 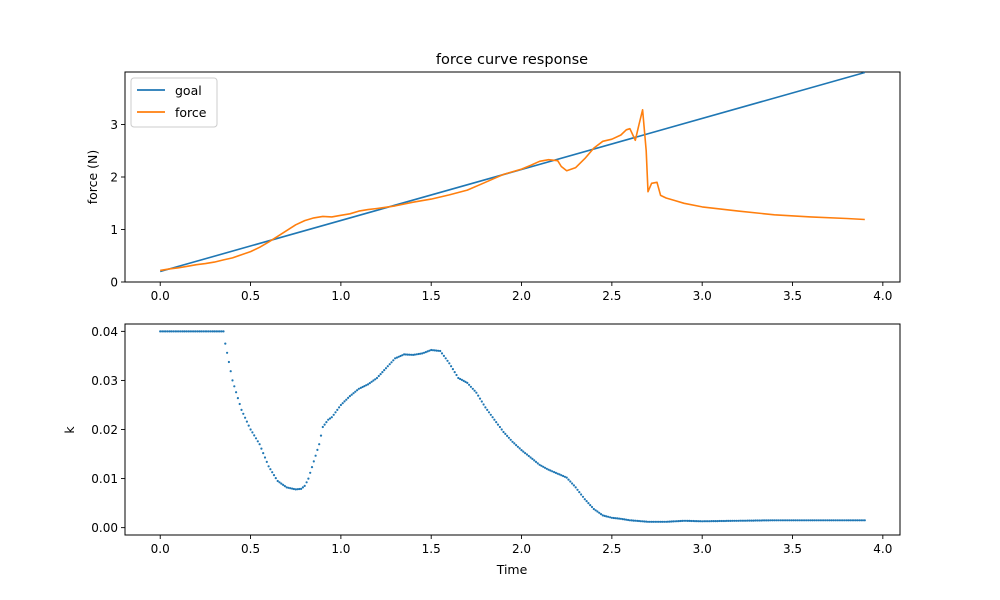 I want to click on y-tick-label: 3, so click(x=114, y=125).